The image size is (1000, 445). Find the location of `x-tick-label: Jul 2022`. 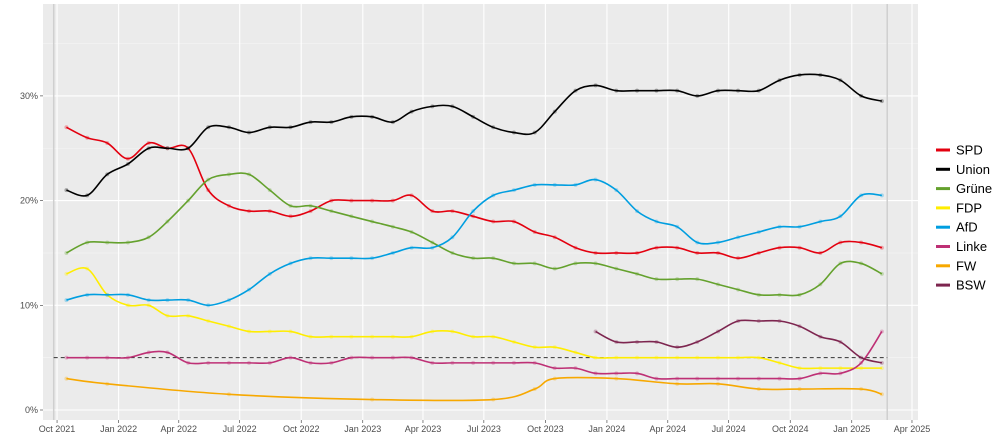

x-tick-label: Jul 2022 is located at coordinates (240, 429).